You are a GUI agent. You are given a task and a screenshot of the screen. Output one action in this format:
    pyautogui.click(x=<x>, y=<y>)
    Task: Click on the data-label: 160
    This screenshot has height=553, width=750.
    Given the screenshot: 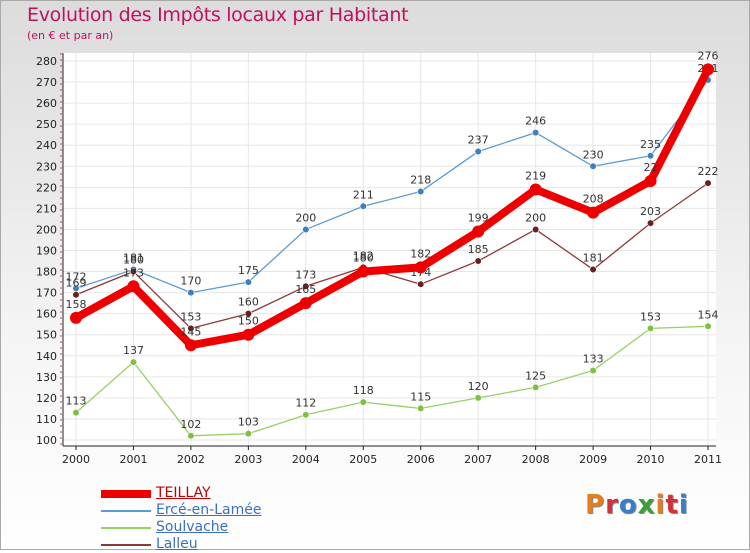 What is the action you would take?
    pyautogui.click(x=248, y=302)
    